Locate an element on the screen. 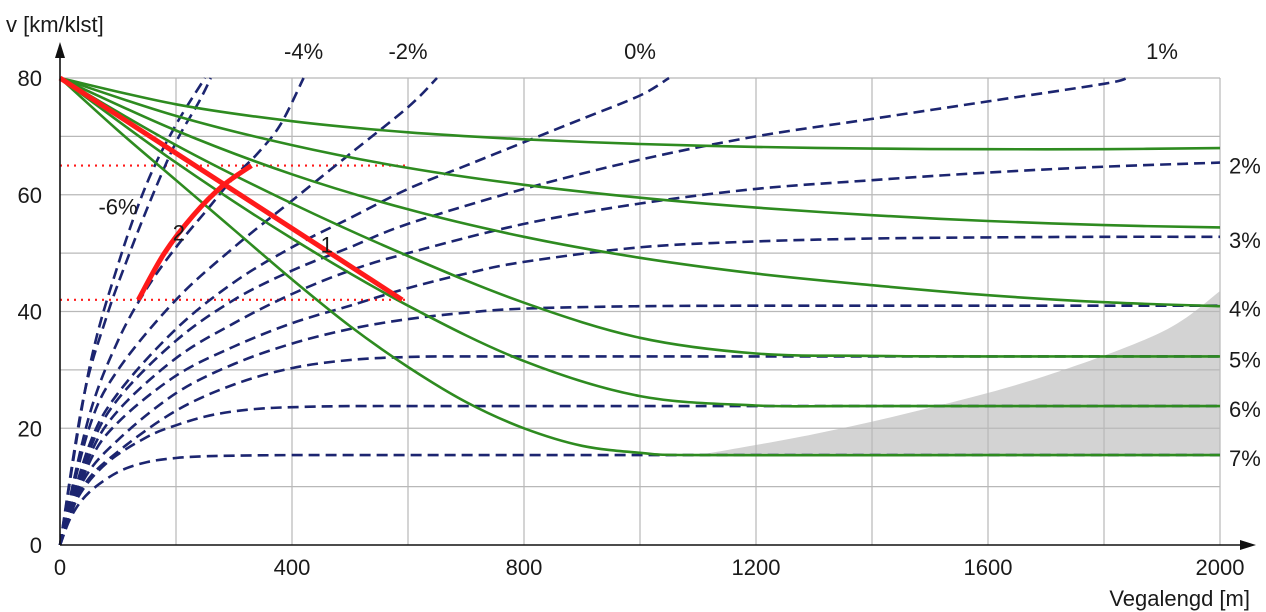  x-tick-label: 1200 is located at coordinates (756, 567).